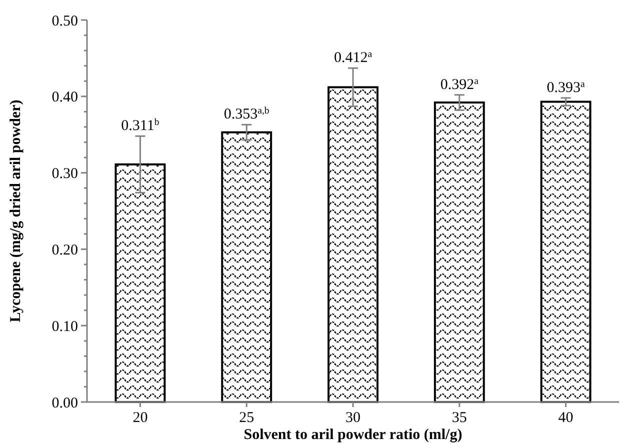 The image size is (629, 443). What do you see at coordinates (140, 418) in the screenshot?
I see `x-tick-label: 20` at bounding box center [140, 418].